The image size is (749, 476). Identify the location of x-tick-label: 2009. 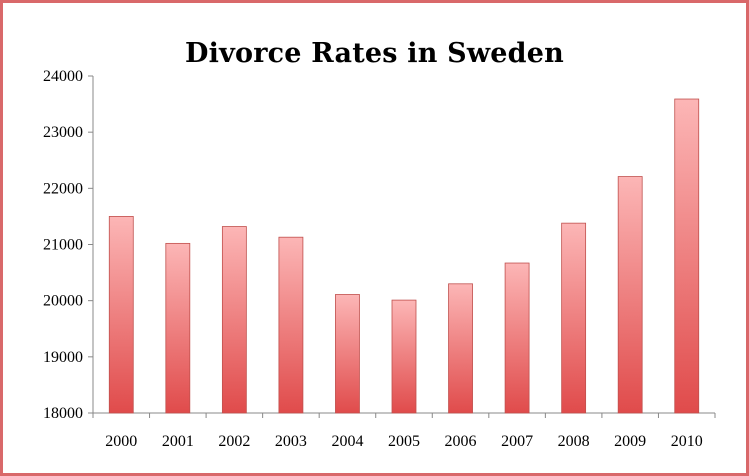
(630, 441).